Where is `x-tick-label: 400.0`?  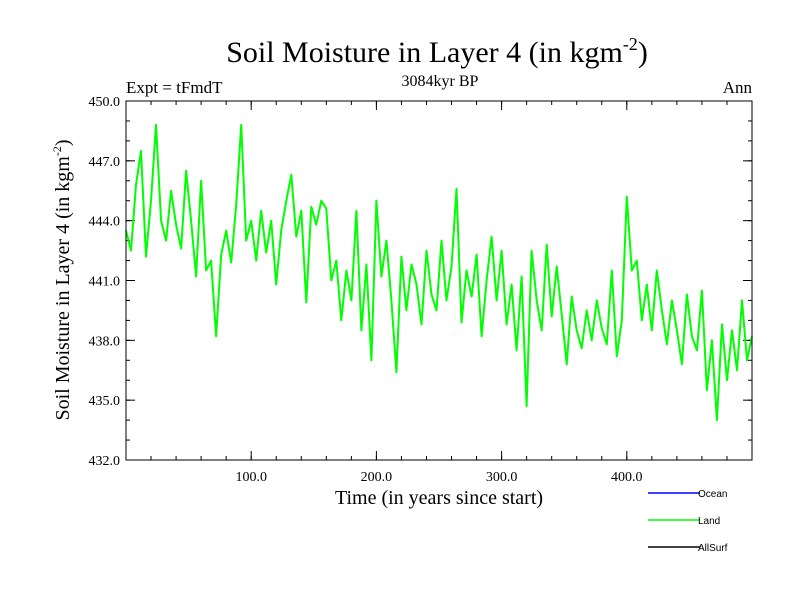
x-tick-label: 400.0 is located at coordinates (627, 477).